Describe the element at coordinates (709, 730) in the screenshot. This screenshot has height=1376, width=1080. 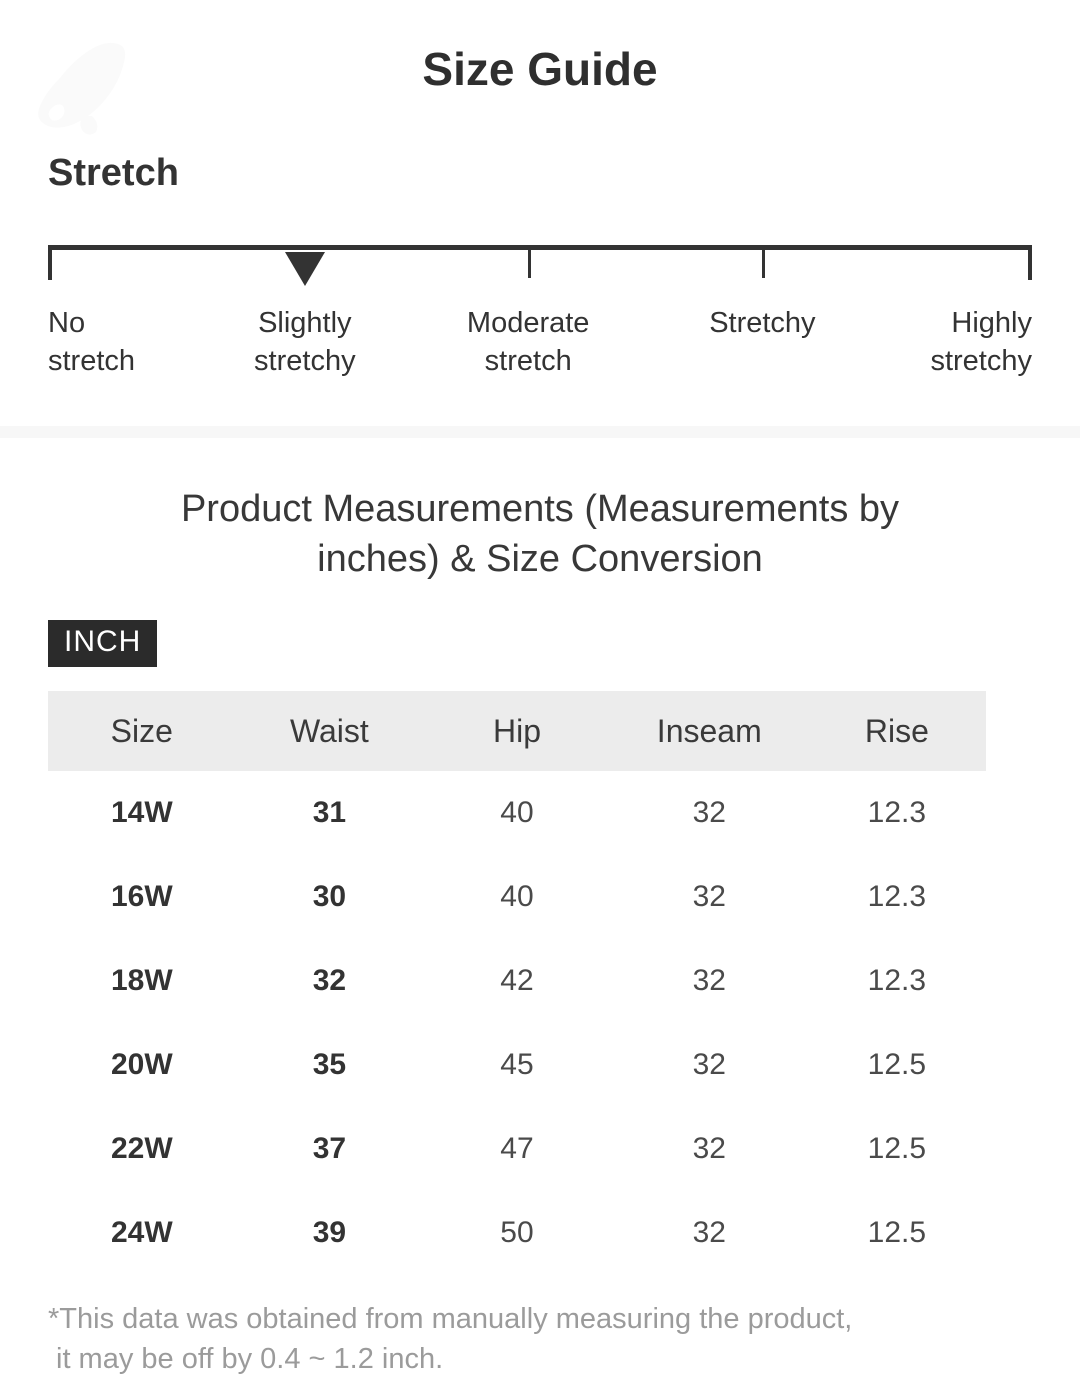
I see `header-inseam: Inseam` at that location.